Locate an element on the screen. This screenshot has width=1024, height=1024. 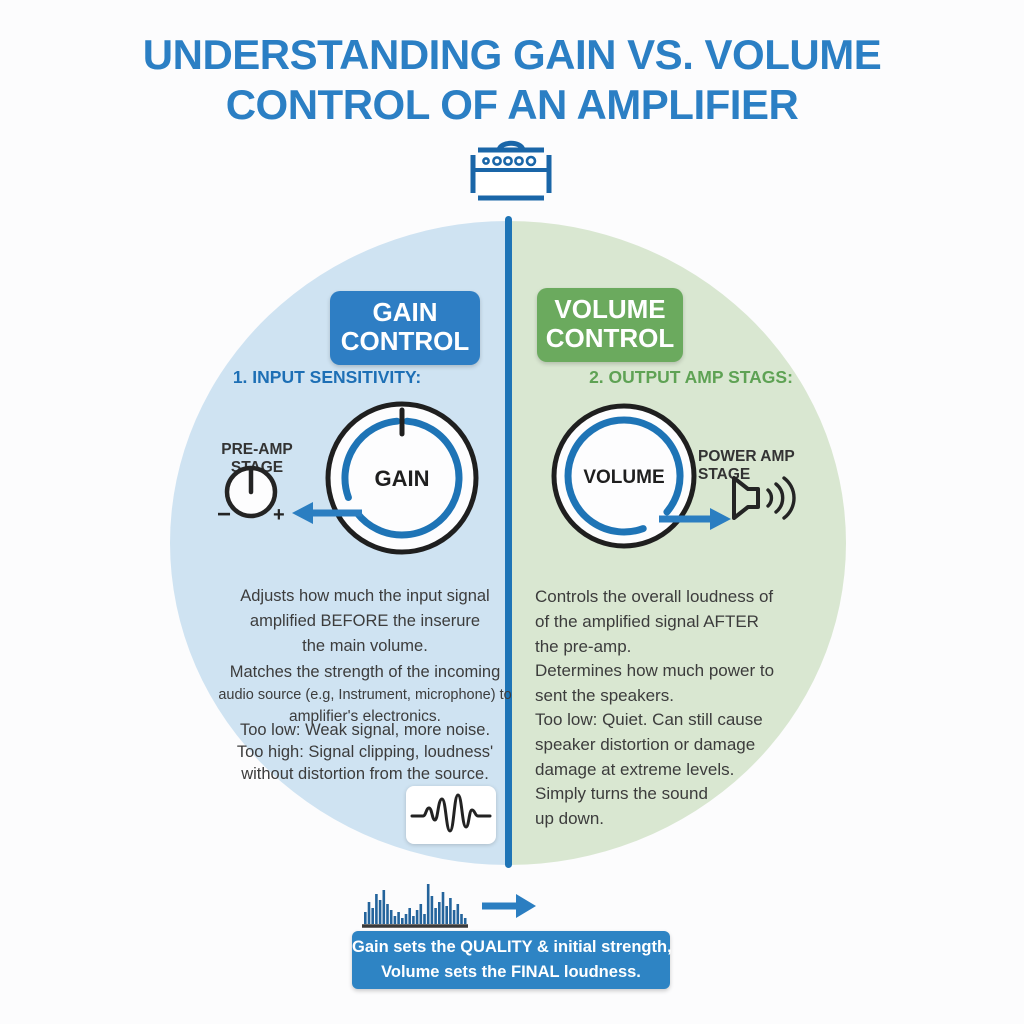
page-title-line2: CONTROL OF AN AMPLIFIER is located at coordinates (512, 105).